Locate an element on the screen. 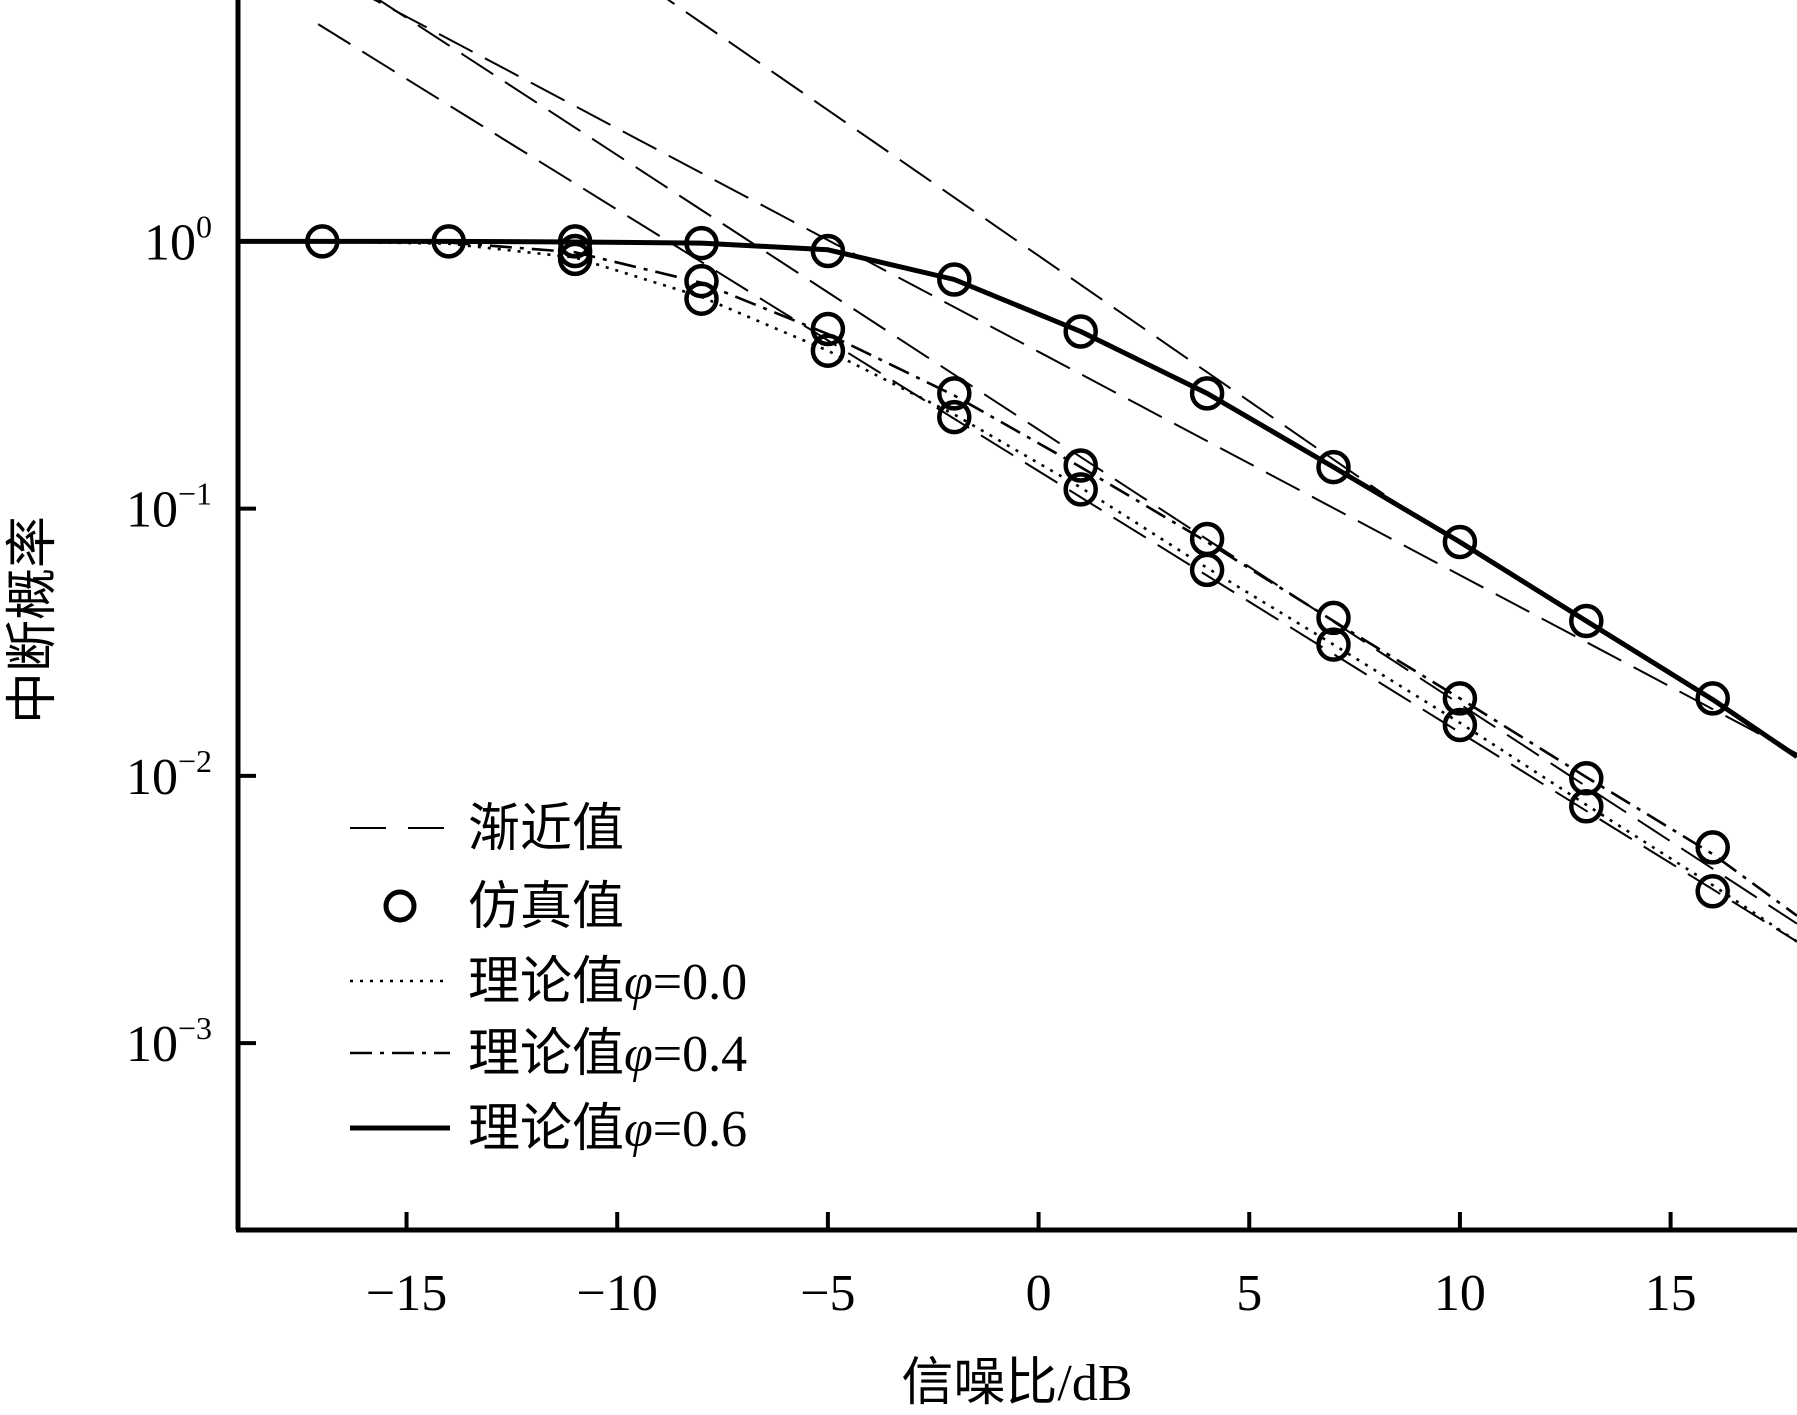  legend-item-asymptote: 渐近值 is located at coordinates (487, 829).